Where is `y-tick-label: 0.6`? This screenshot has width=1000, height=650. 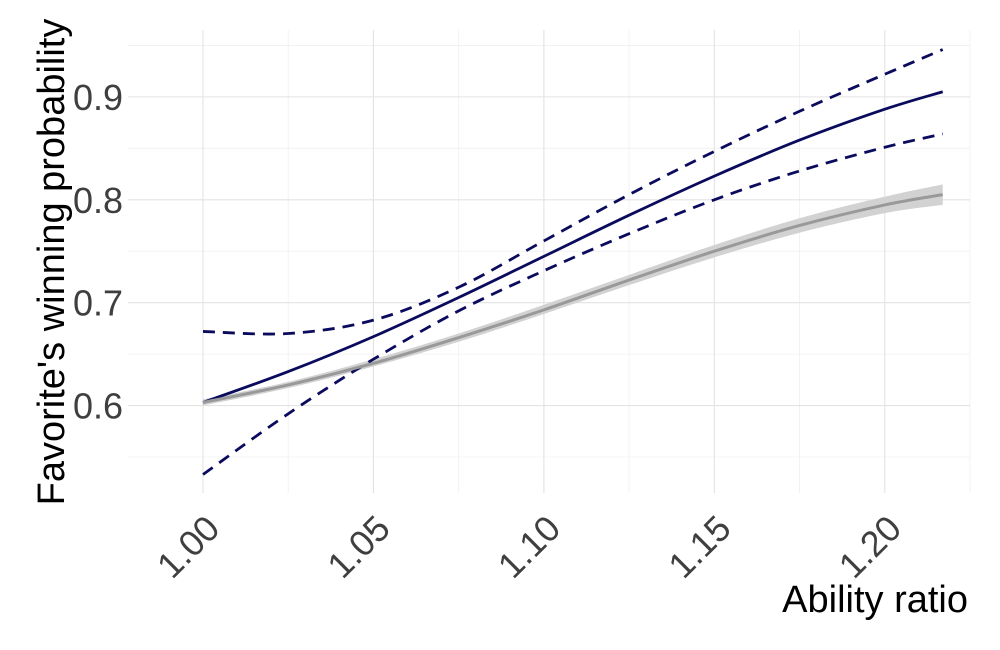 y-tick-label: 0.6 is located at coordinates (98, 406).